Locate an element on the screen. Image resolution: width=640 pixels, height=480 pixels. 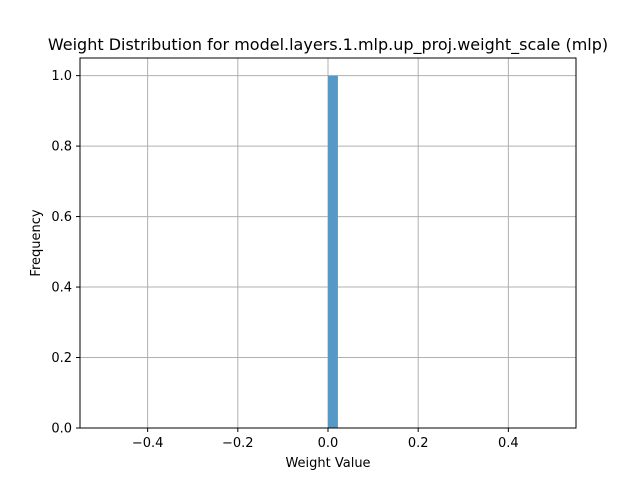
y-tick-label: 0.8 is located at coordinates (61, 147).